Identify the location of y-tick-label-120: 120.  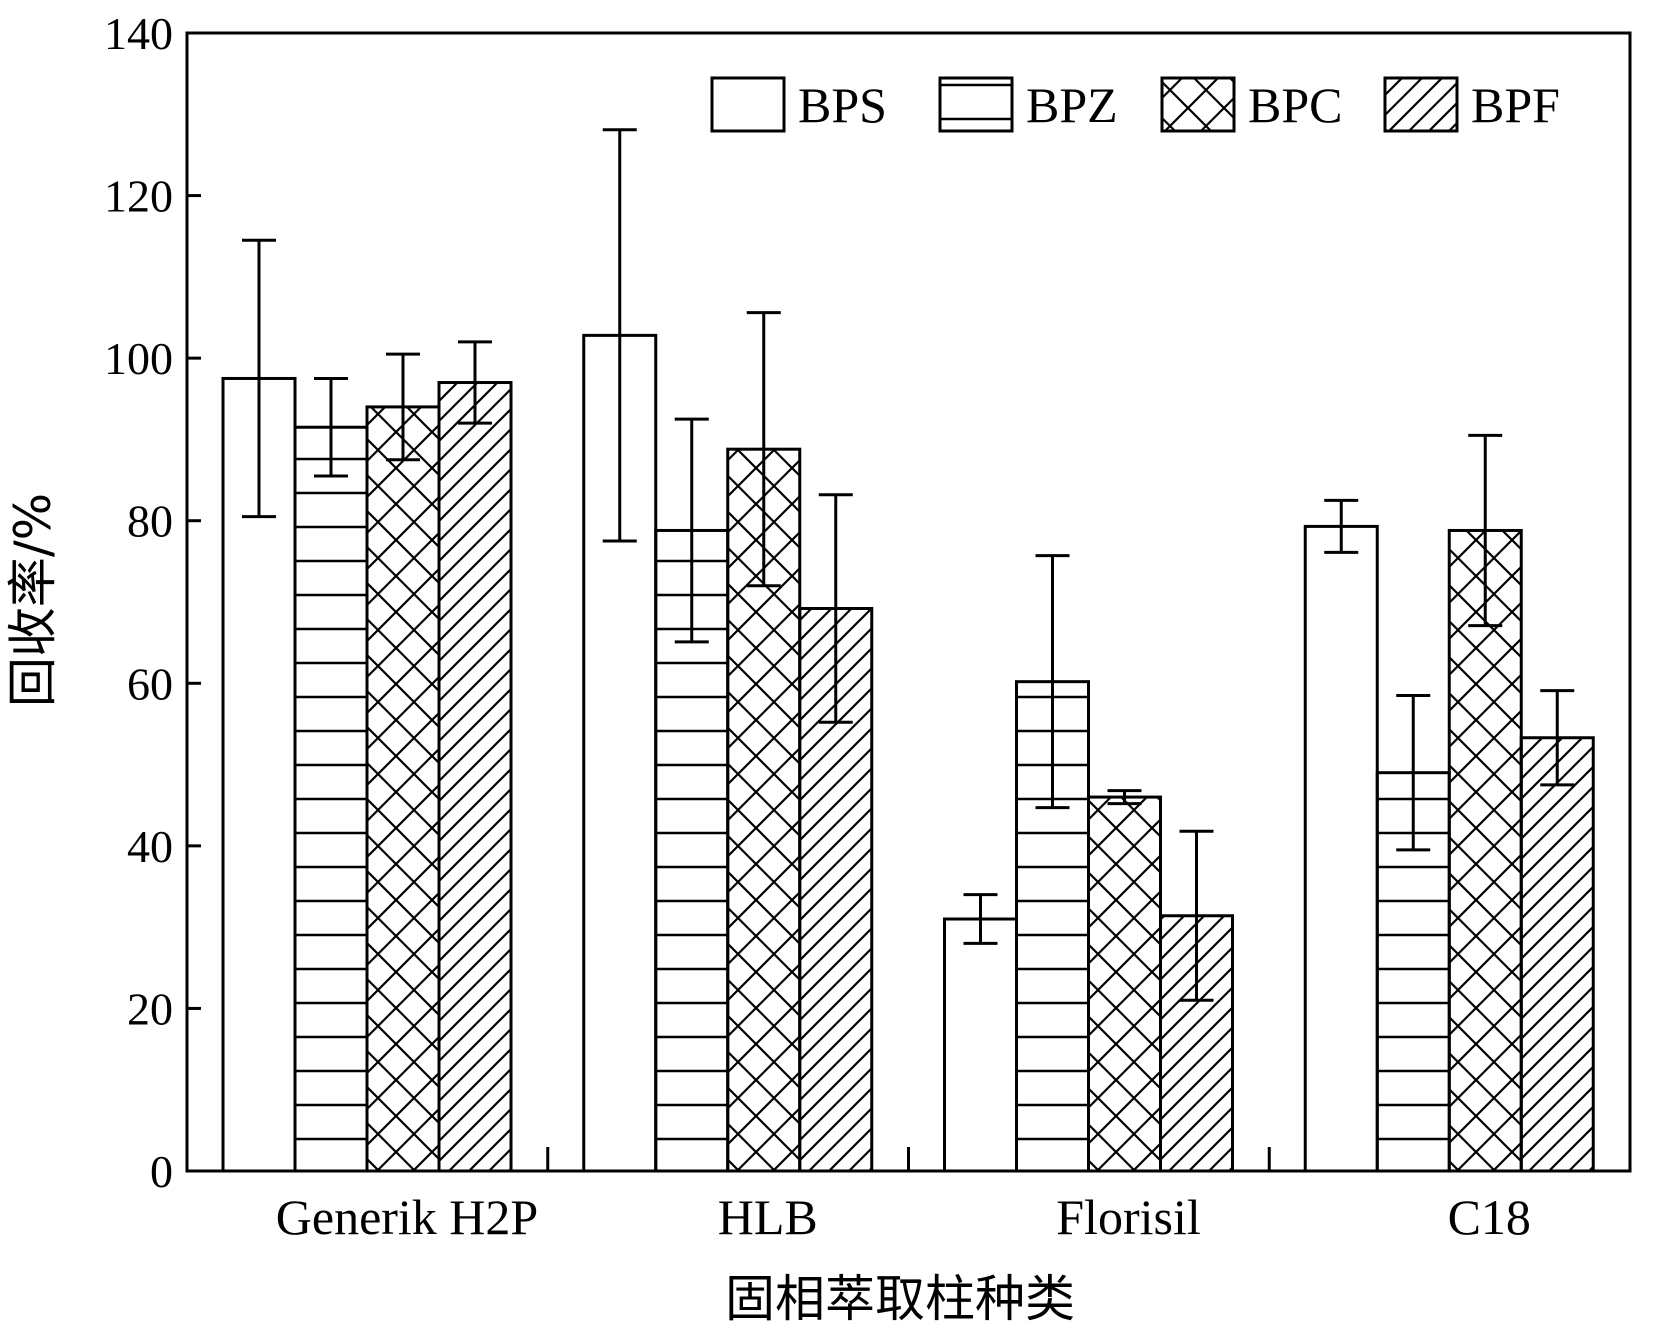
(138, 196).